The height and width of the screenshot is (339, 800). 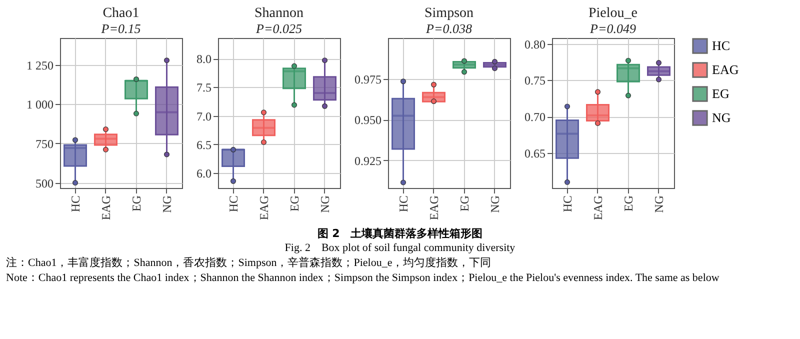 I want to click on y-tick-label: 1 000, so click(x=40, y=105).